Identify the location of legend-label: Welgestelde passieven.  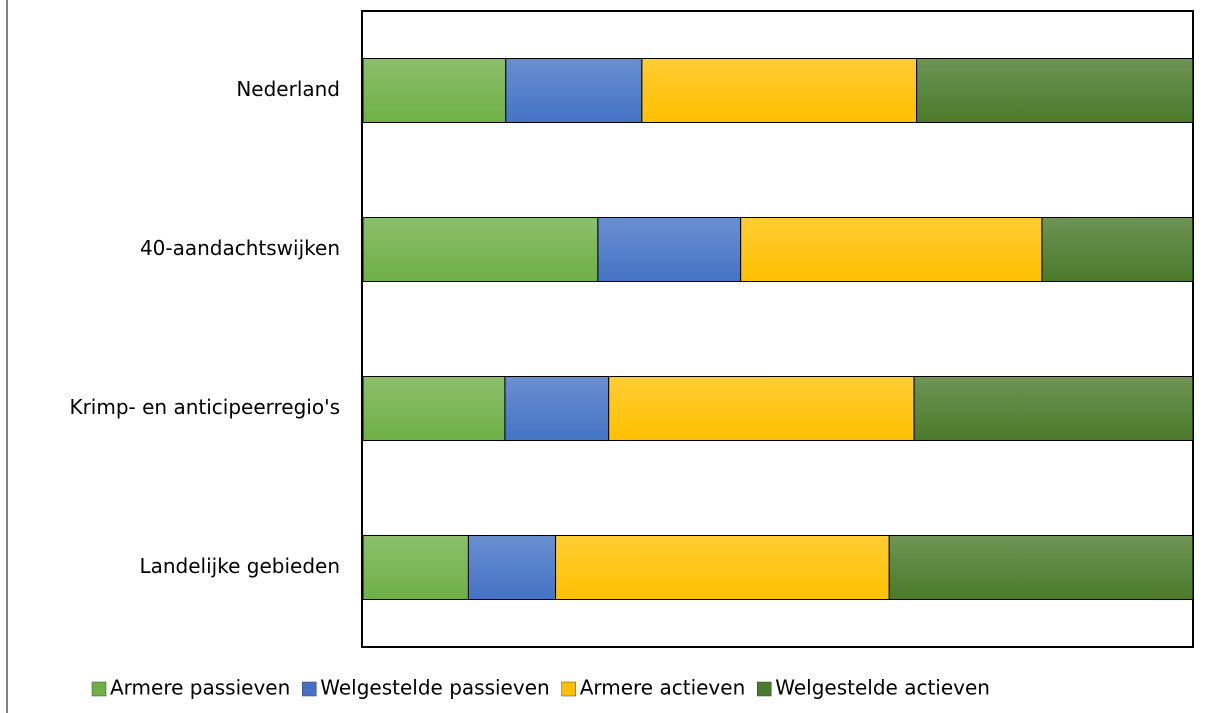
(434, 688).